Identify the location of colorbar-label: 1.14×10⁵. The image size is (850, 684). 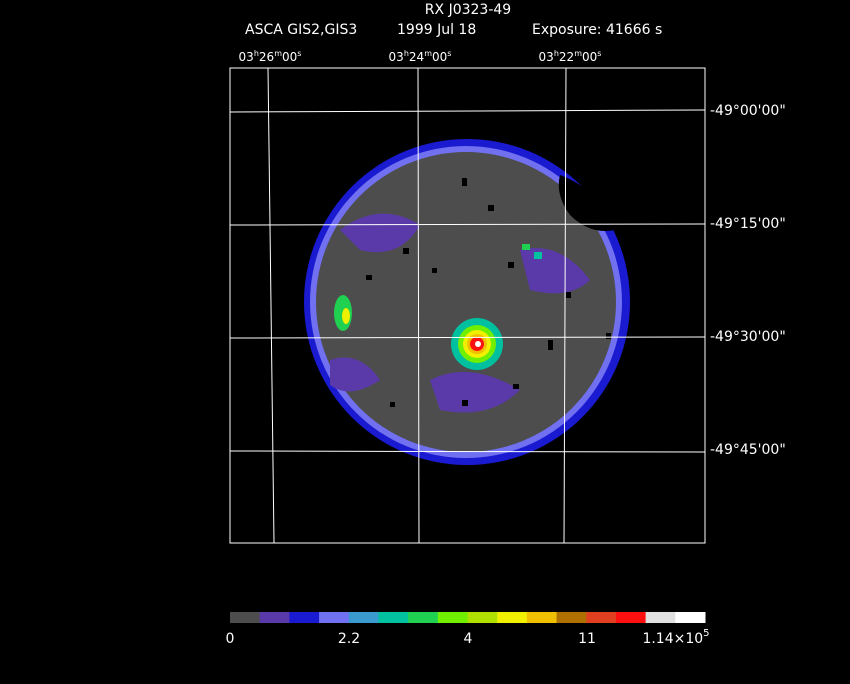
(675, 637).